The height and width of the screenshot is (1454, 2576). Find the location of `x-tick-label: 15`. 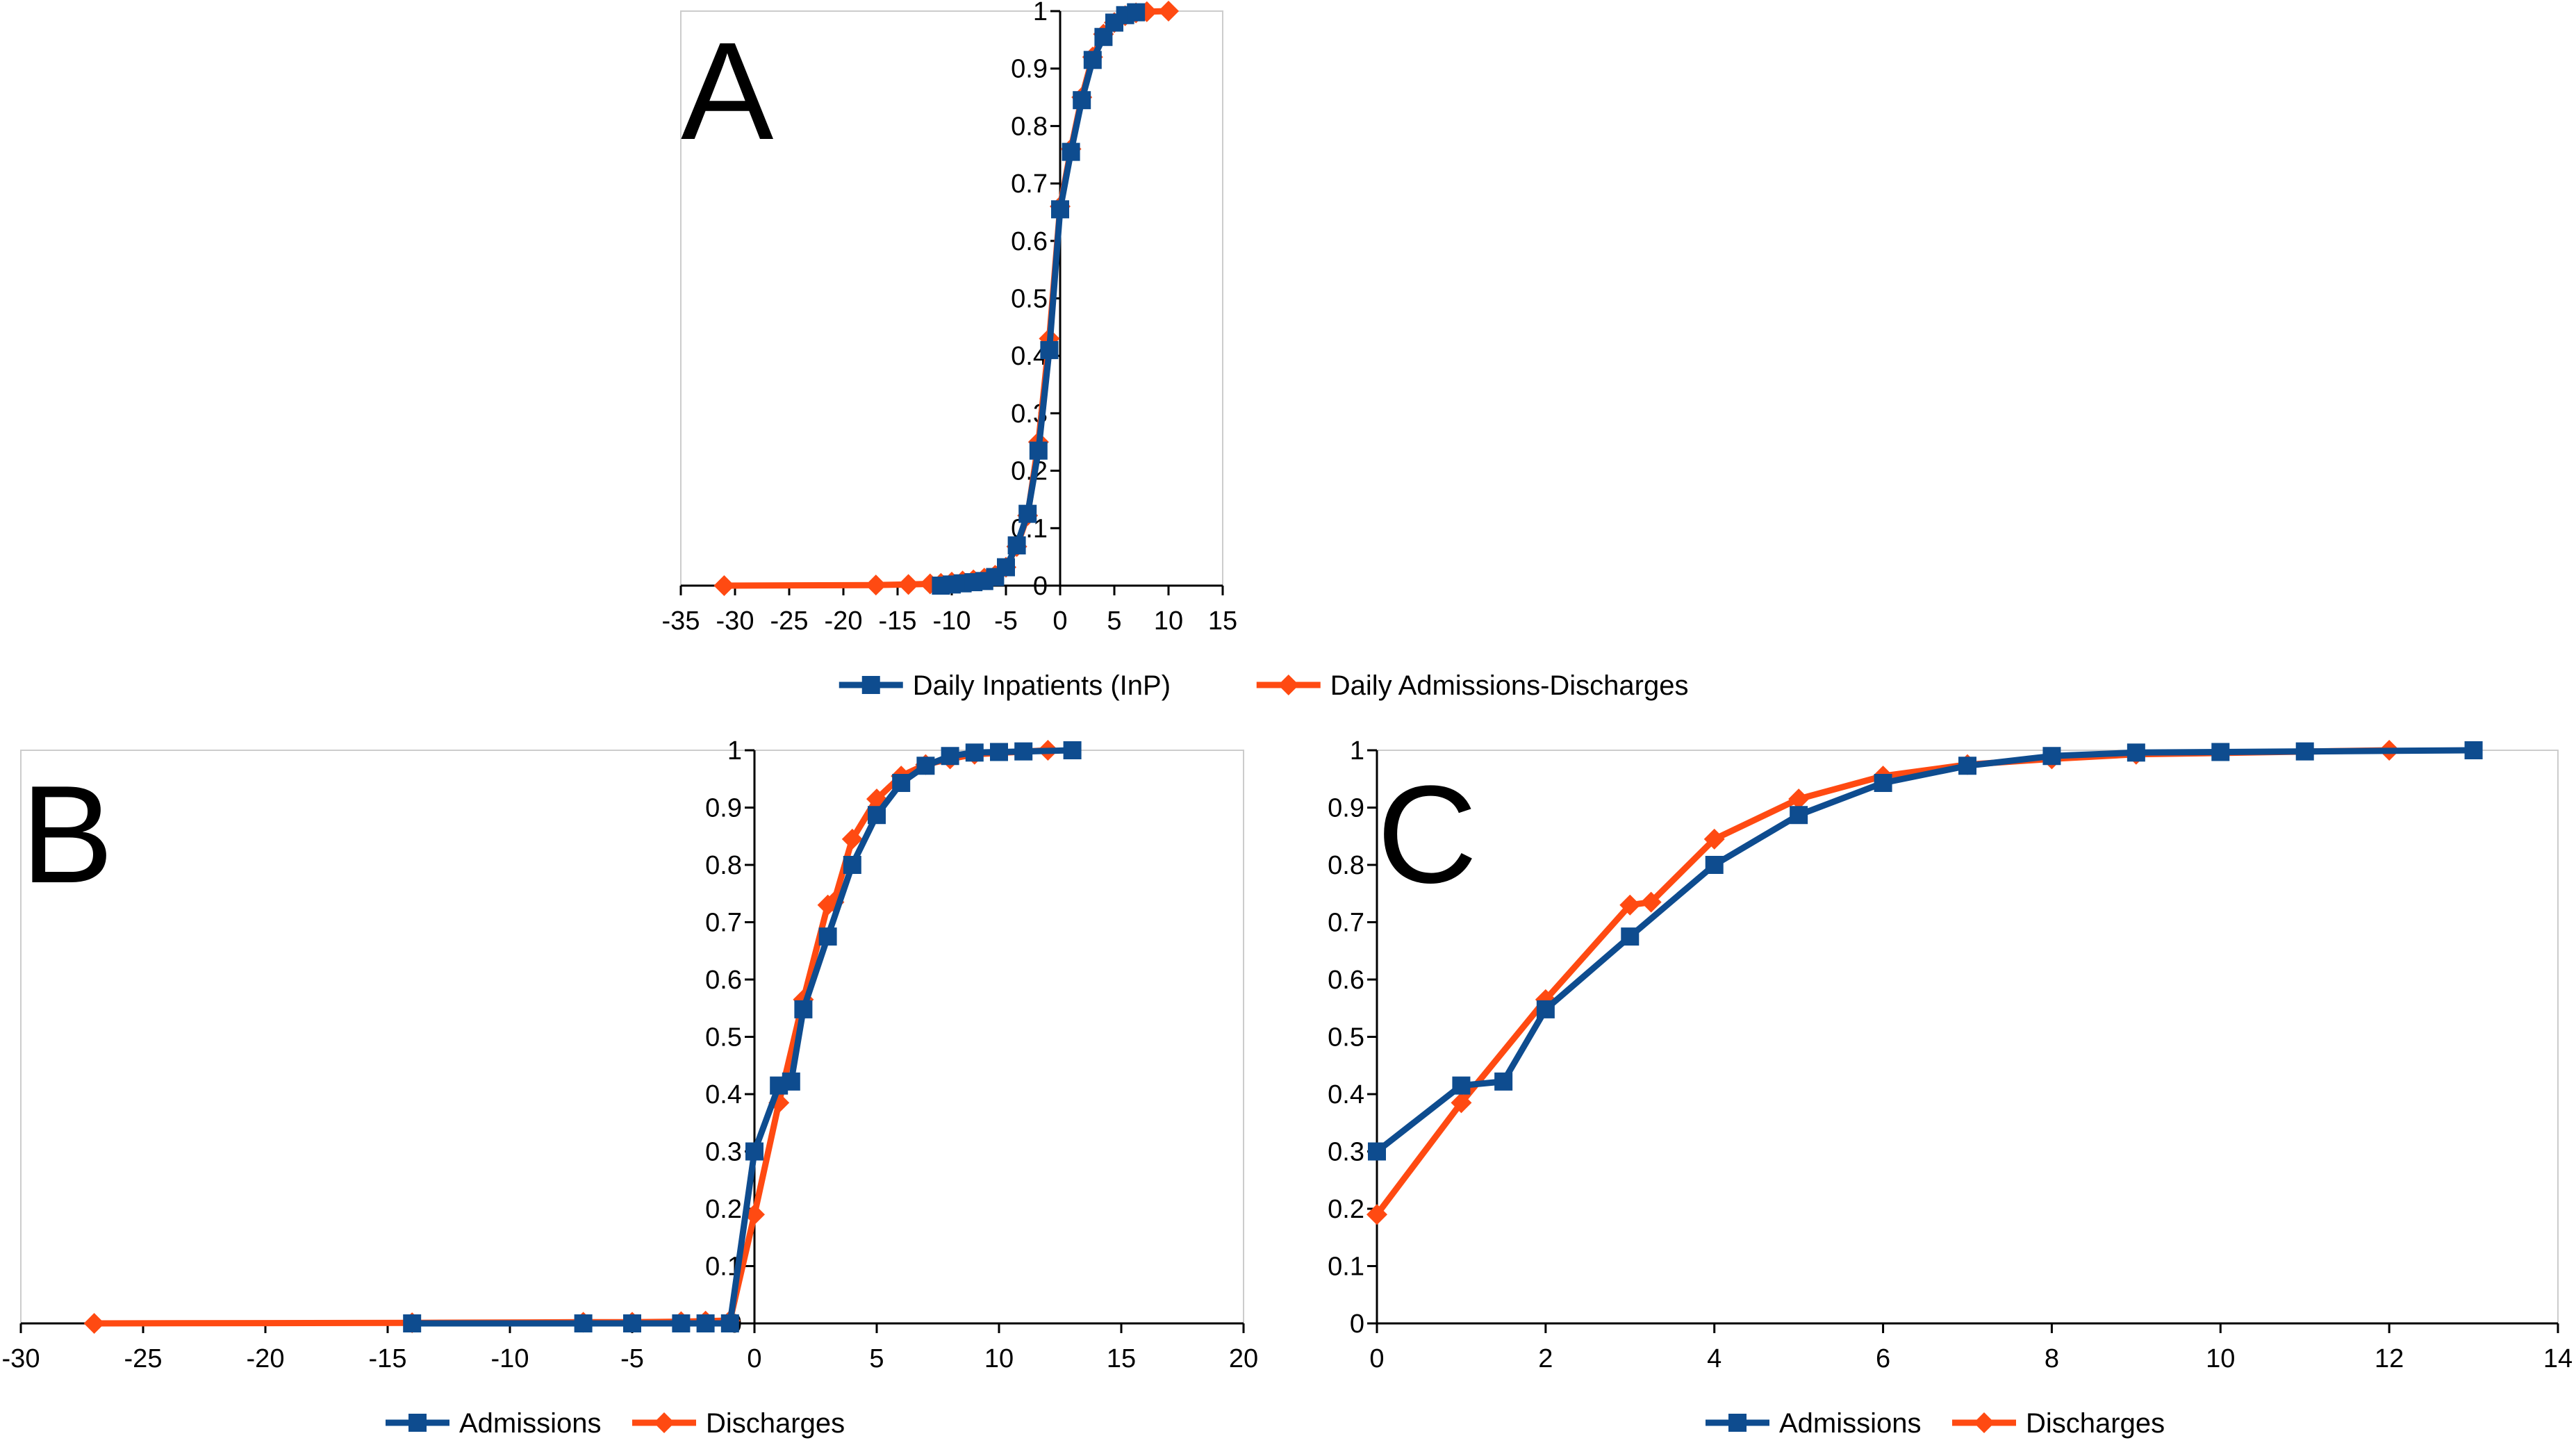

x-tick-label: 15 is located at coordinates (1222, 621).